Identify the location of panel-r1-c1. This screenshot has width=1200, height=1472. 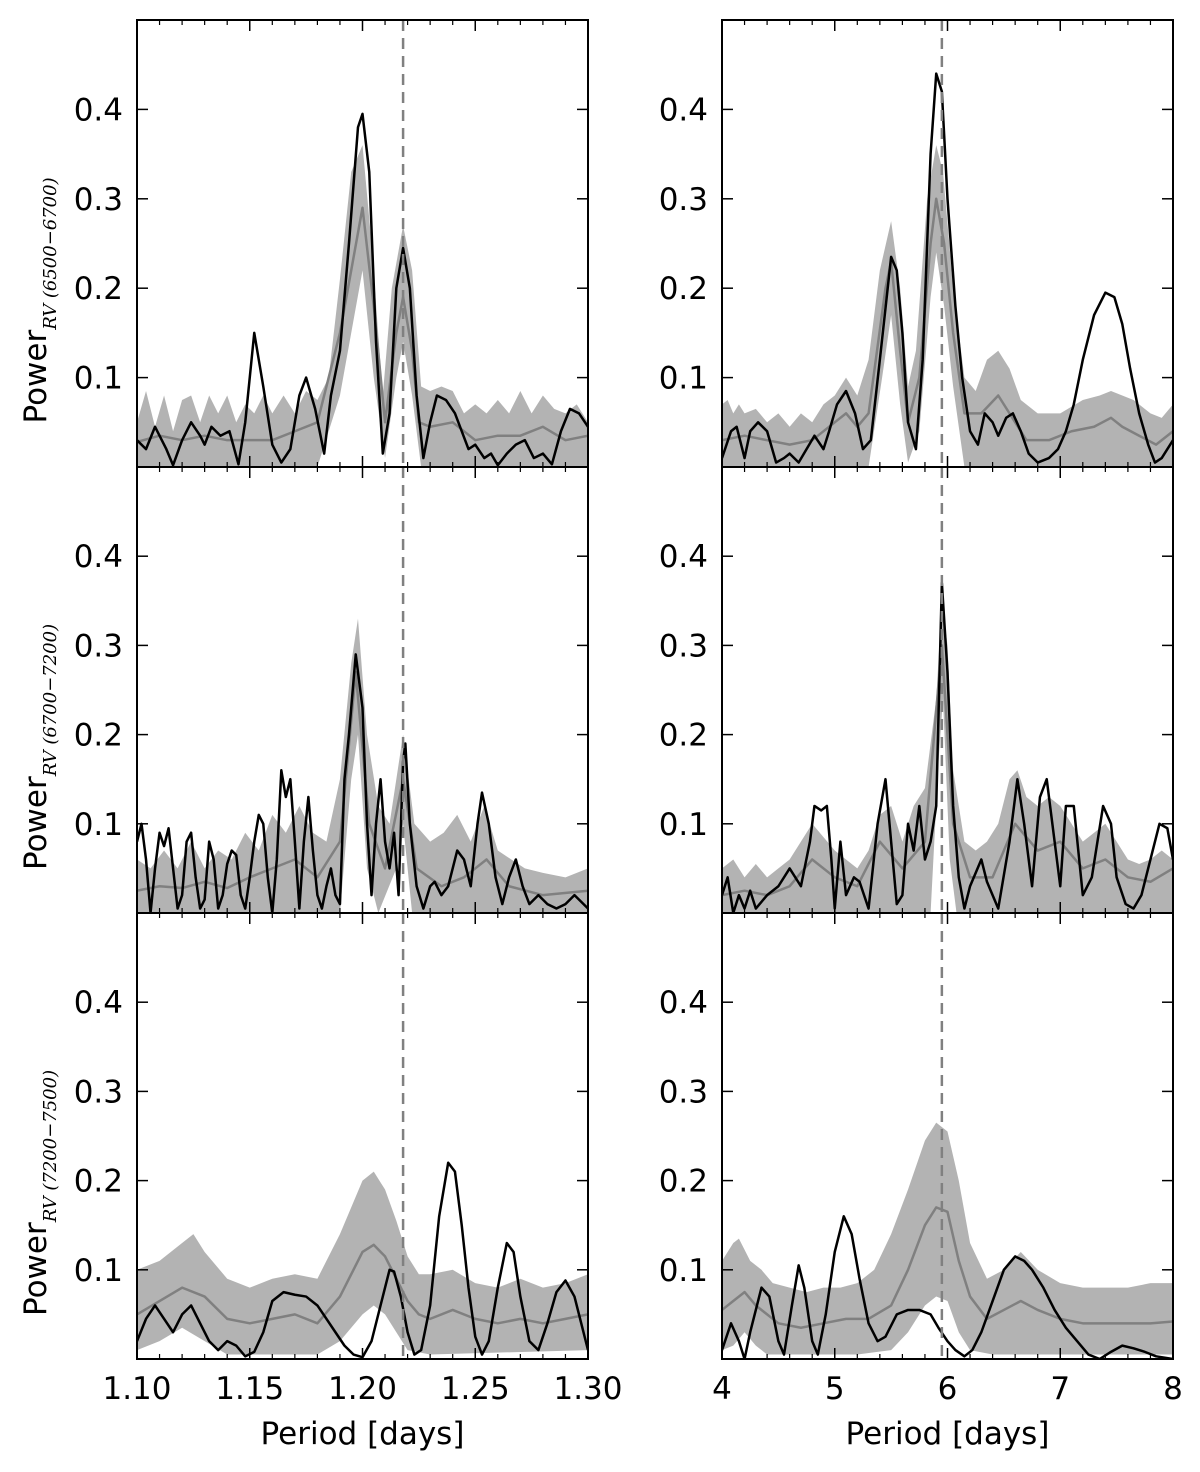
(947, 690).